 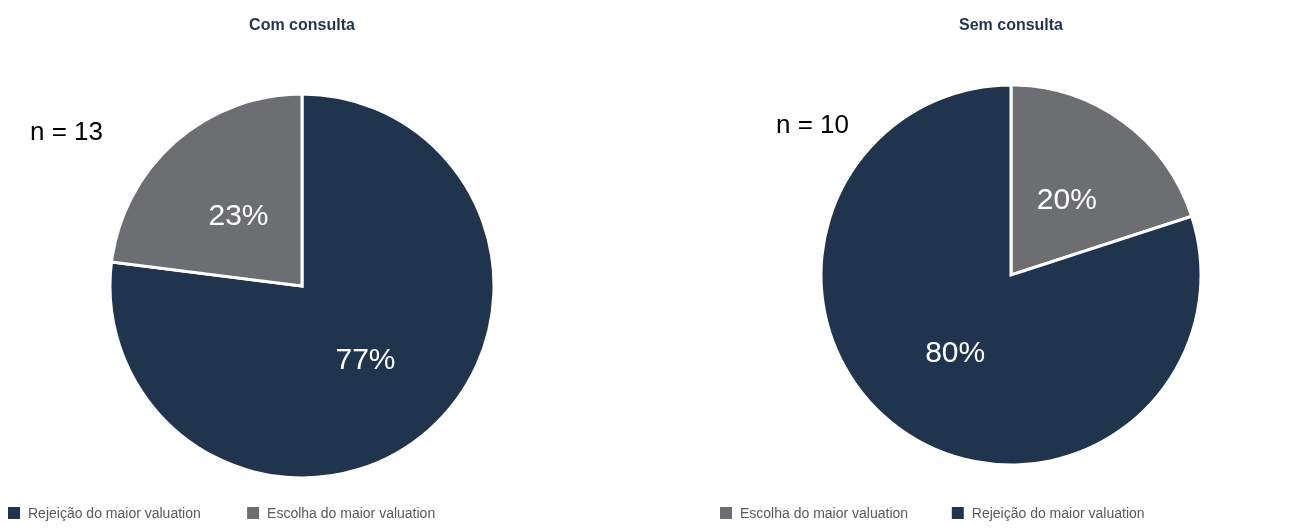 What do you see at coordinates (955, 352) in the screenshot?
I see `data-label: 80%` at bounding box center [955, 352].